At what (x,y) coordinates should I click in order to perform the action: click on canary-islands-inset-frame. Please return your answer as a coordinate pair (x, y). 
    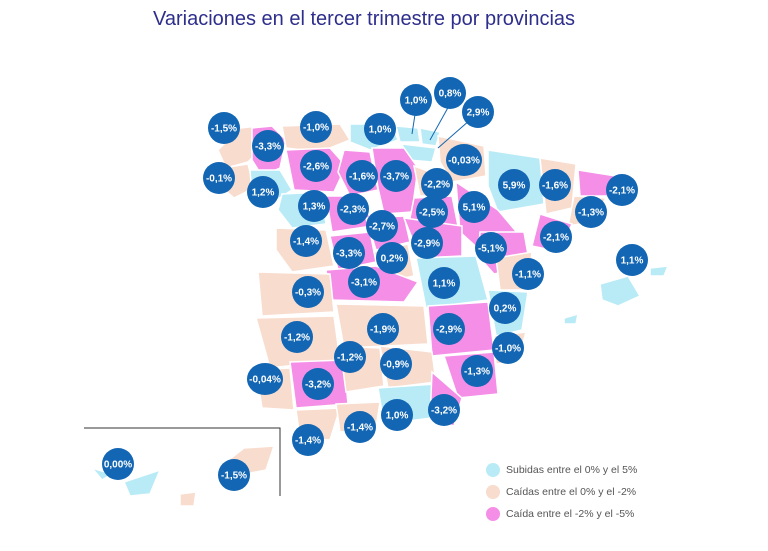
    Looking at the image, I should click on (182, 461).